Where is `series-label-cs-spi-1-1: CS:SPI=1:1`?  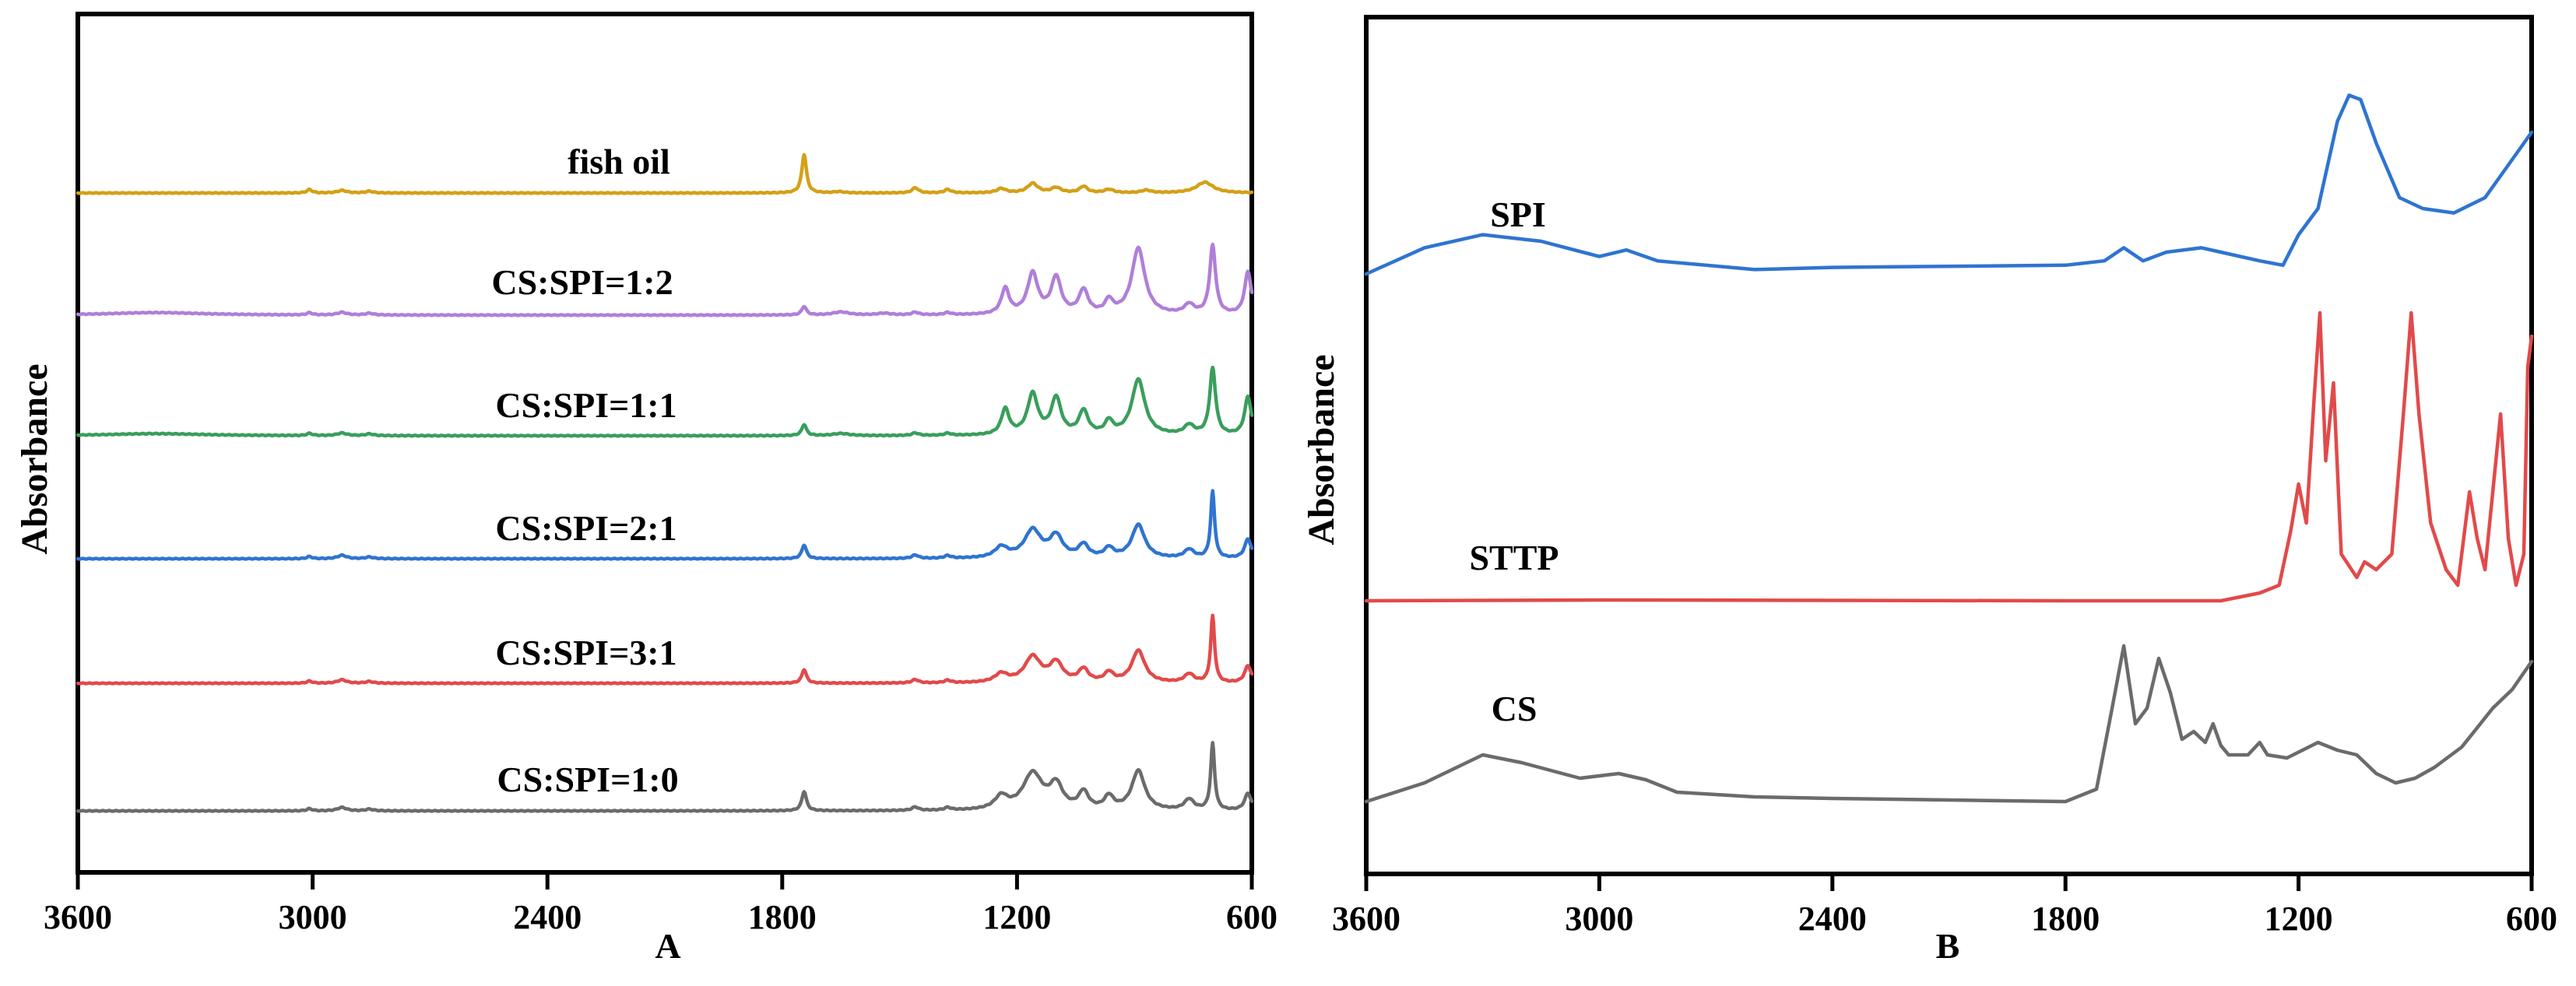 series-label-cs-spi-1-1: CS:SPI=1:1 is located at coordinates (586, 405).